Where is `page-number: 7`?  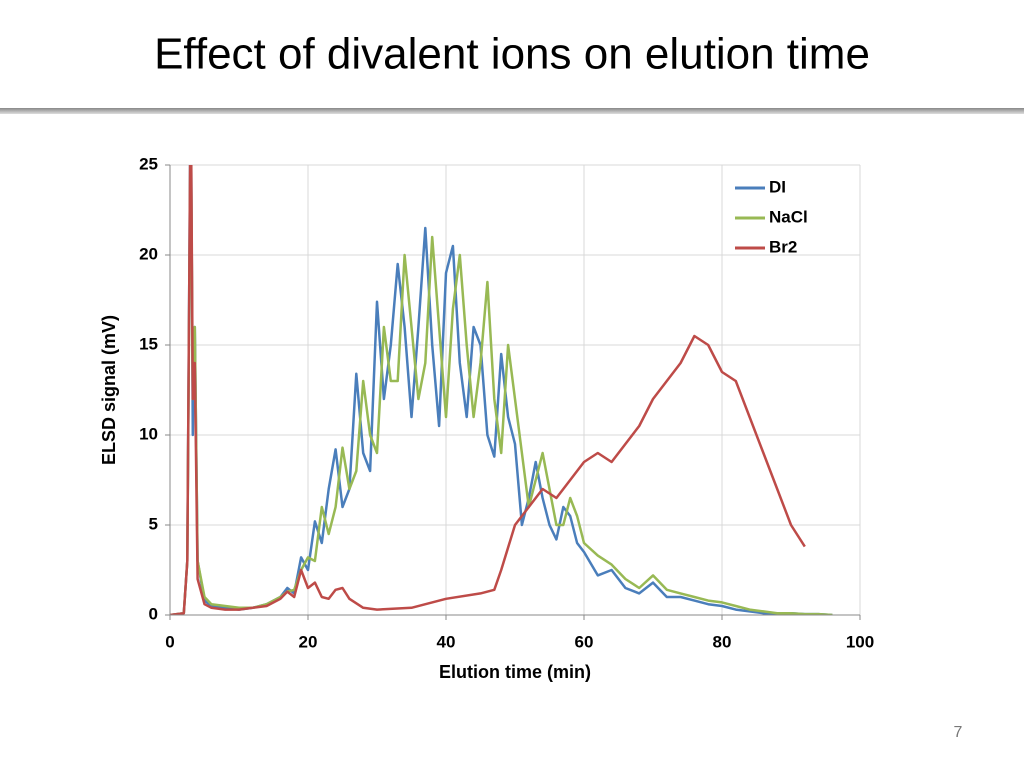
page-number: 7 is located at coordinates (958, 732).